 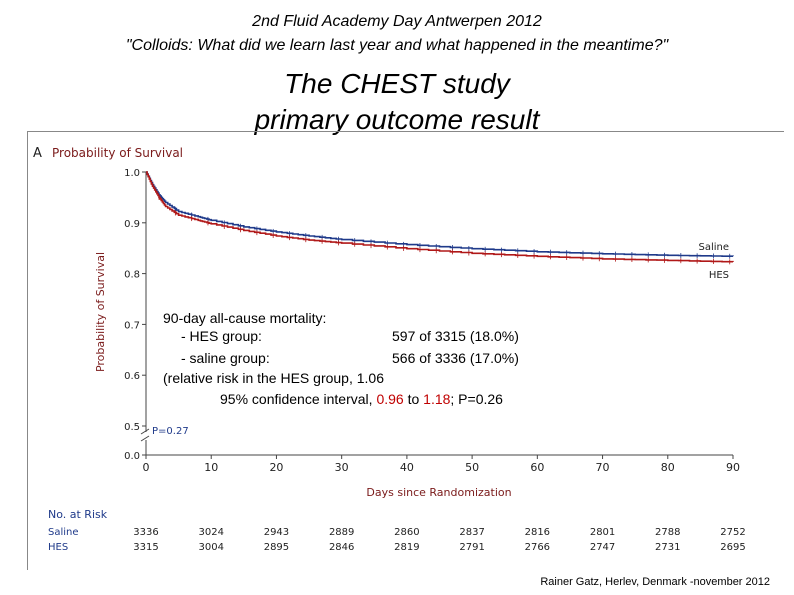 I want to click on ci-to: to, so click(x=413, y=399).